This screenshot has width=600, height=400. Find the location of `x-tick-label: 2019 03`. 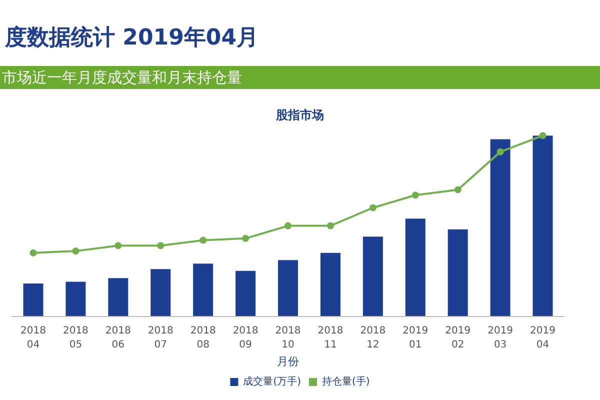

x-tick-label: 2019 03 is located at coordinates (501, 338).